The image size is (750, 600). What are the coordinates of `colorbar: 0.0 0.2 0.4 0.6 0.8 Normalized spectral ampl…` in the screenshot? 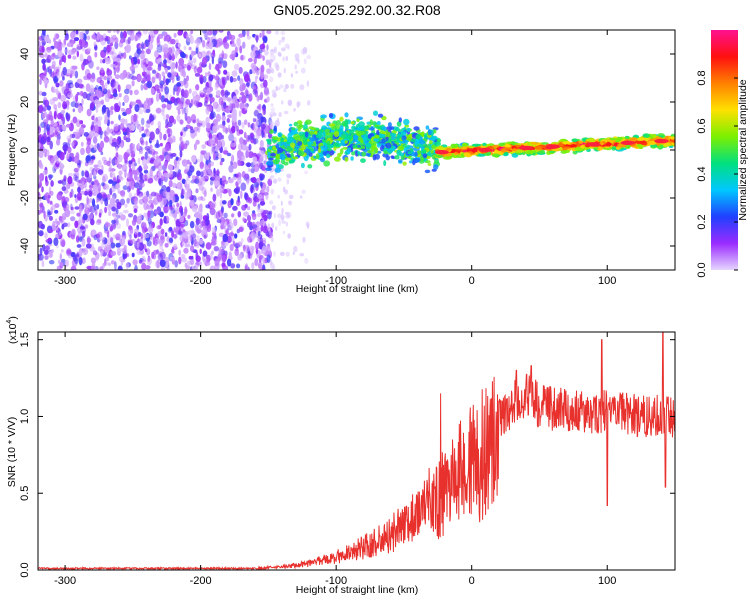 It's located at (722, 154).